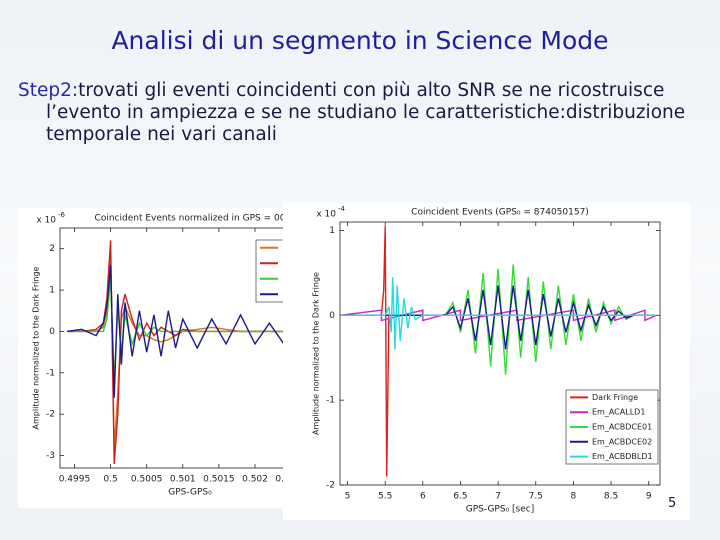 Image resolution: width=720 pixels, height=540 pixels. What do you see at coordinates (110, 480) in the screenshot?
I see `x-tick-label: 0.5` at bounding box center [110, 480].